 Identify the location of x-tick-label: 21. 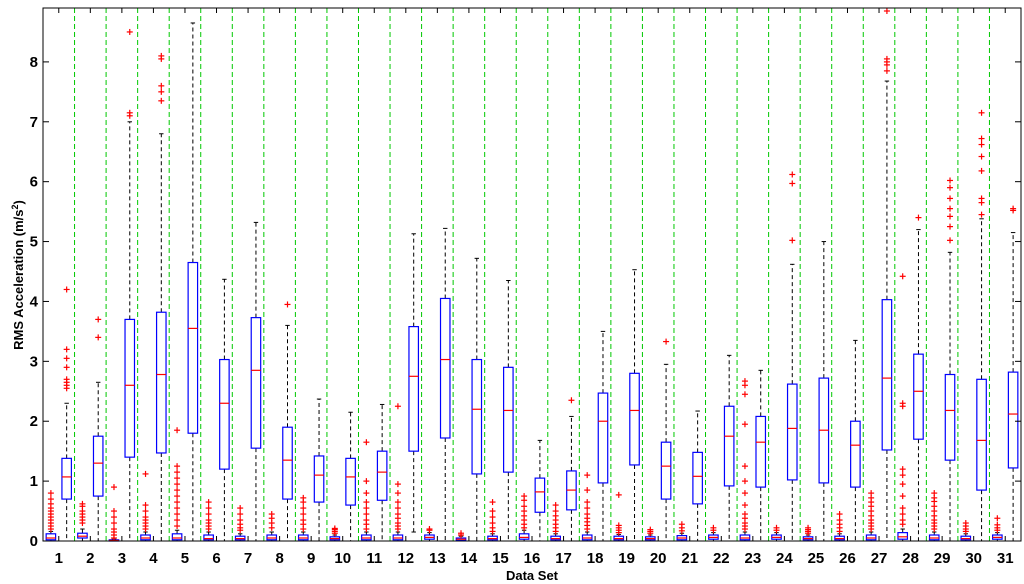
(689, 558).